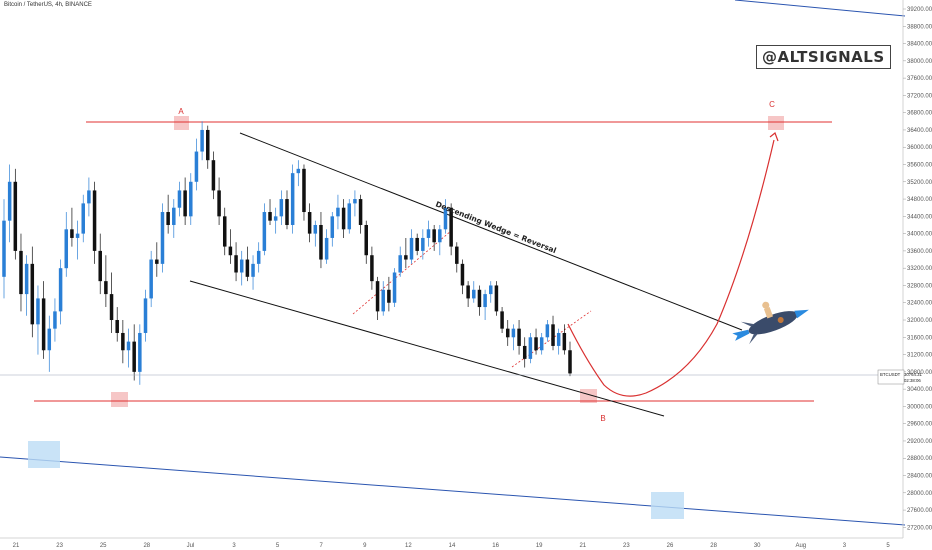 The width and height of the screenshot is (932, 550). Describe the element at coordinates (539, 546) in the screenshot. I see `time-tick-label: 19` at that location.